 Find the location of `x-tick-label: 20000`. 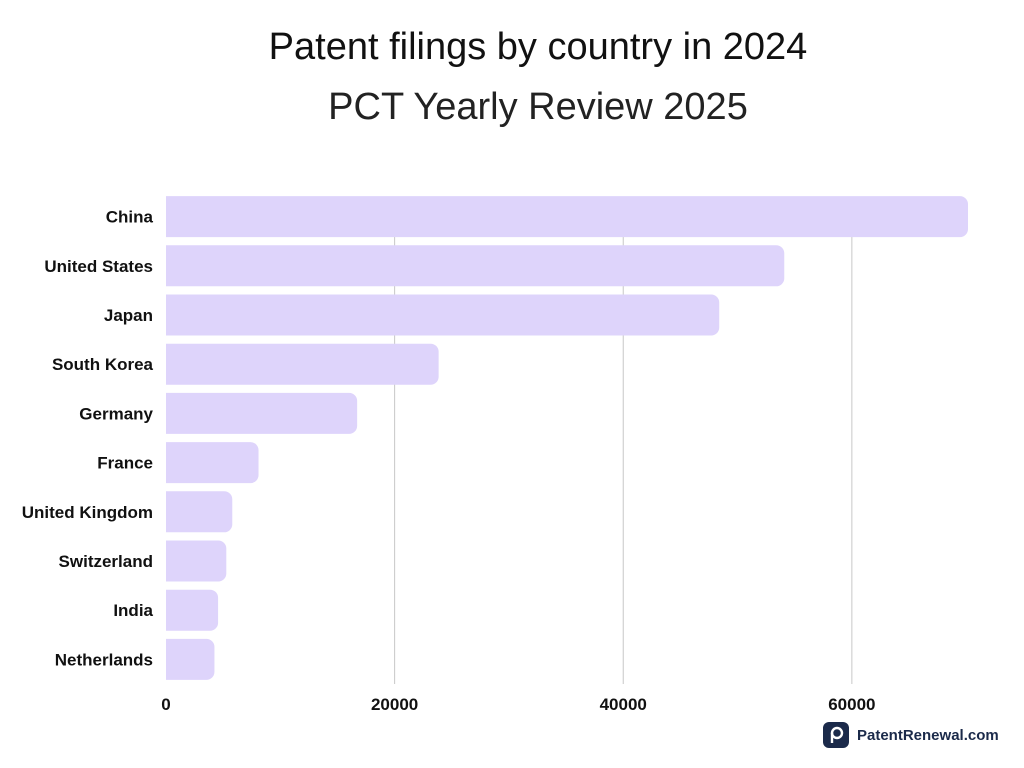

x-tick-label: 20000 is located at coordinates (394, 704).